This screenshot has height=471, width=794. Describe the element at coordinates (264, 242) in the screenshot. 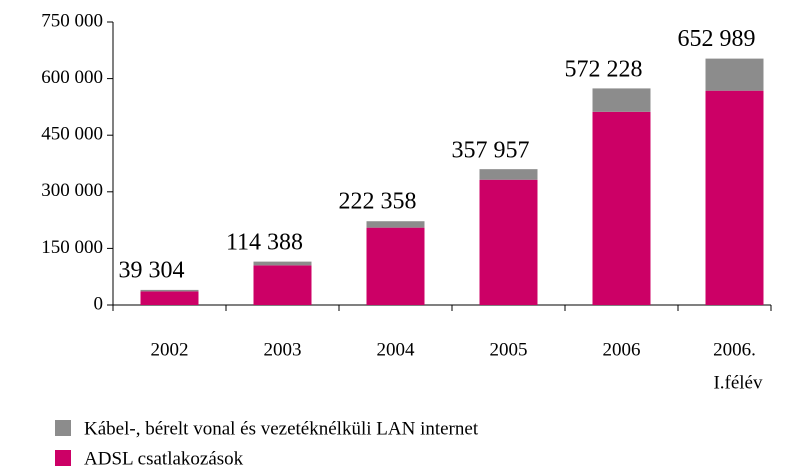

I see `total-label: 114 388` at that location.